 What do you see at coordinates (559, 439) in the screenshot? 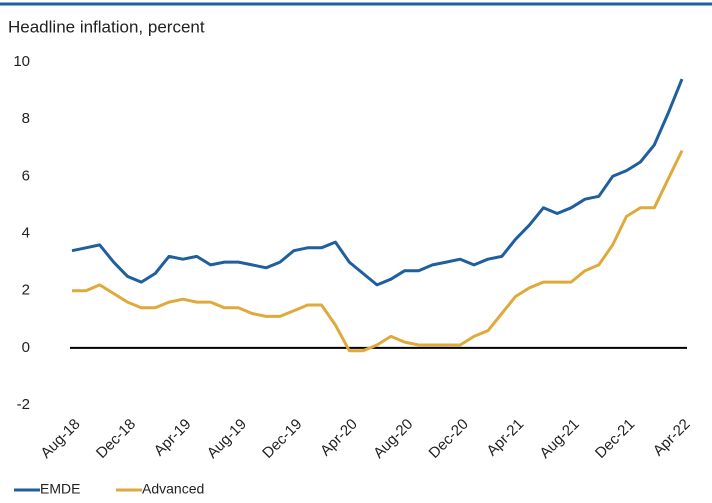
I see `x-tick-label: Aug-21` at bounding box center [559, 439].